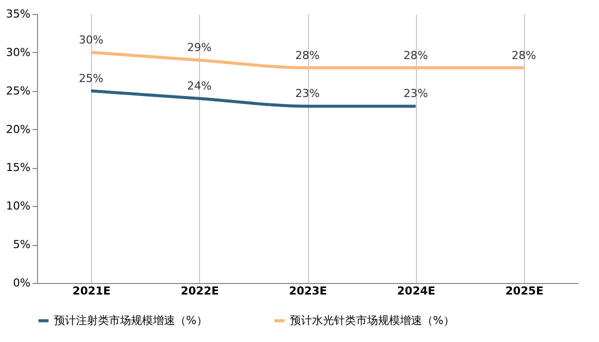  What do you see at coordinates (91, 78) in the screenshot?
I see `data-label: 25%` at bounding box center [91, 78].